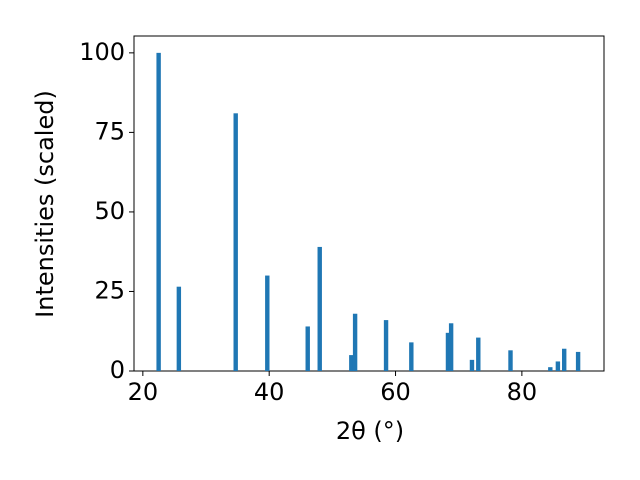 This screenshot has height=480, width=640. Describe the element at coordinates (395, 392) in the screenshot. I see `x-tick-label: 60` at that location.